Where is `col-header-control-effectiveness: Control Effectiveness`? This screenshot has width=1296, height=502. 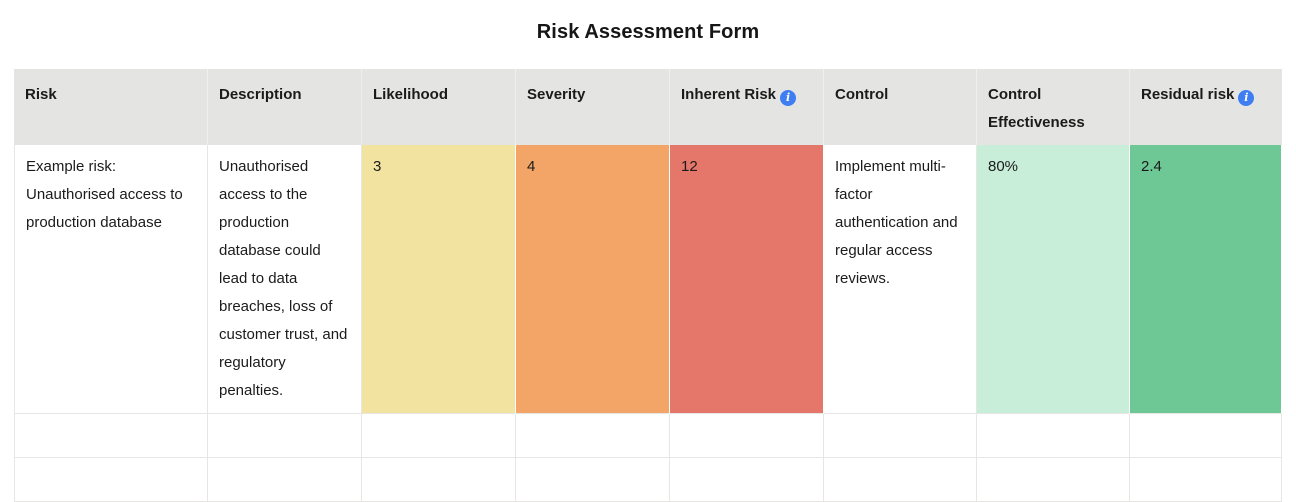 col-header-control-effectiveness: Control Effectiveness is located at coordinates (1053, 107).